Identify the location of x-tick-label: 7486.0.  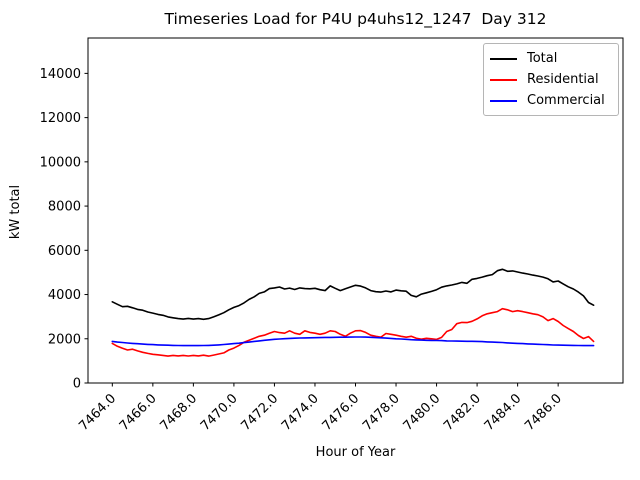
(543, 412).